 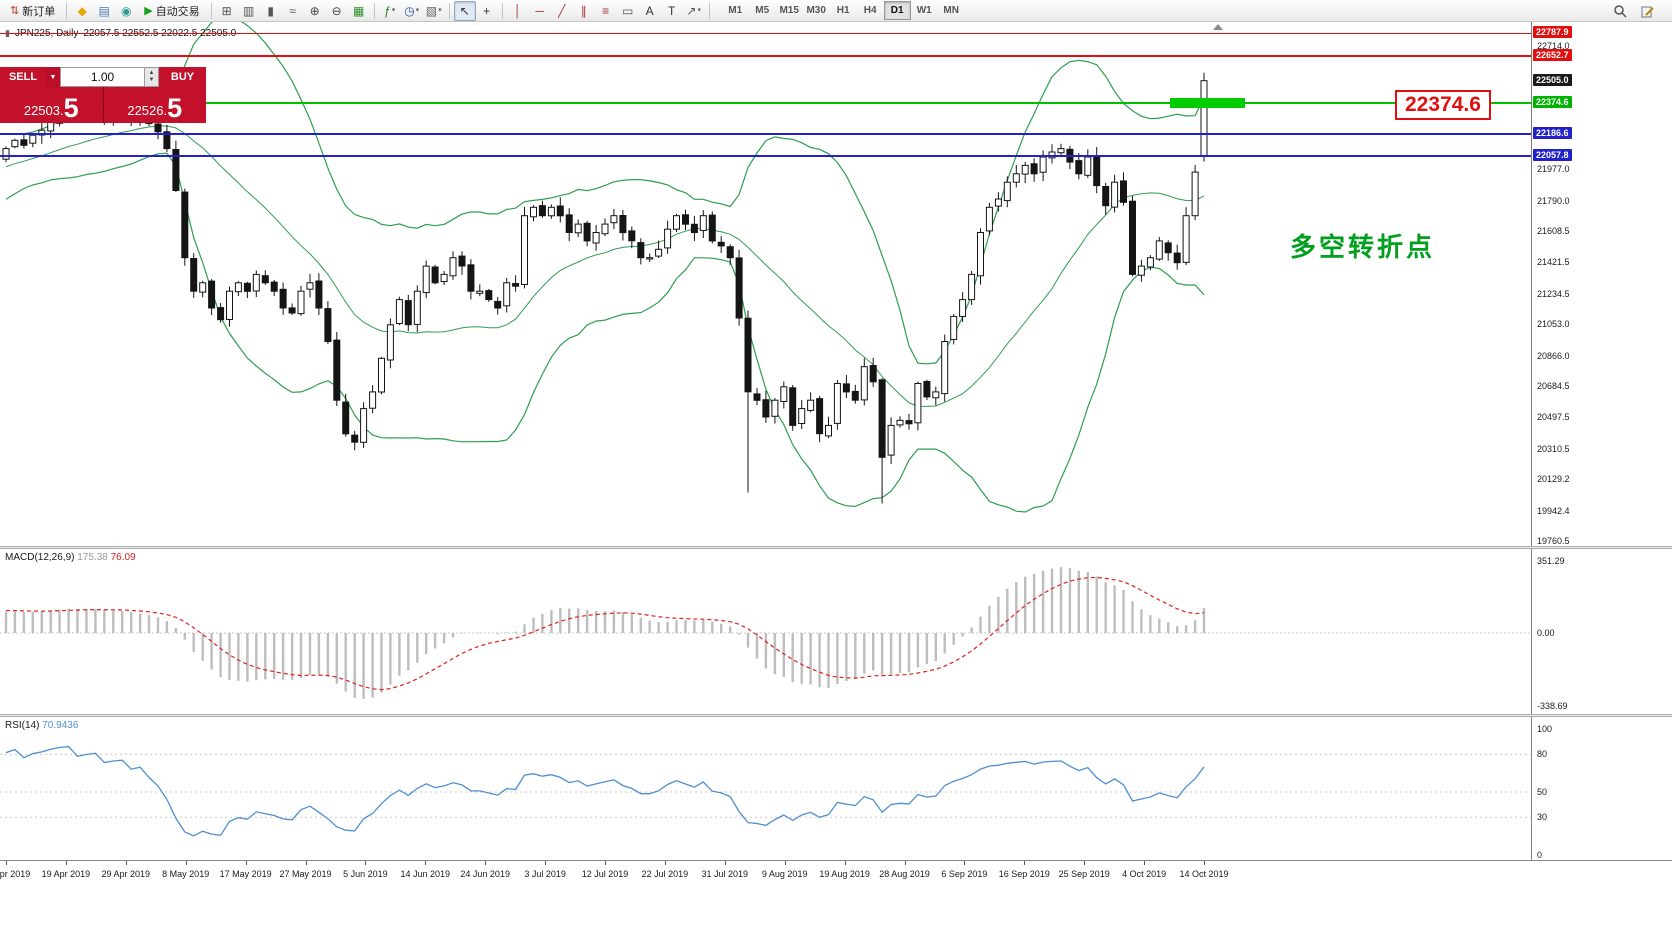 What do you see at coordinates (1542, 817) in the screenshot?
I see `rsi-scale-tick: 30` at bounding box center [1542, 817].